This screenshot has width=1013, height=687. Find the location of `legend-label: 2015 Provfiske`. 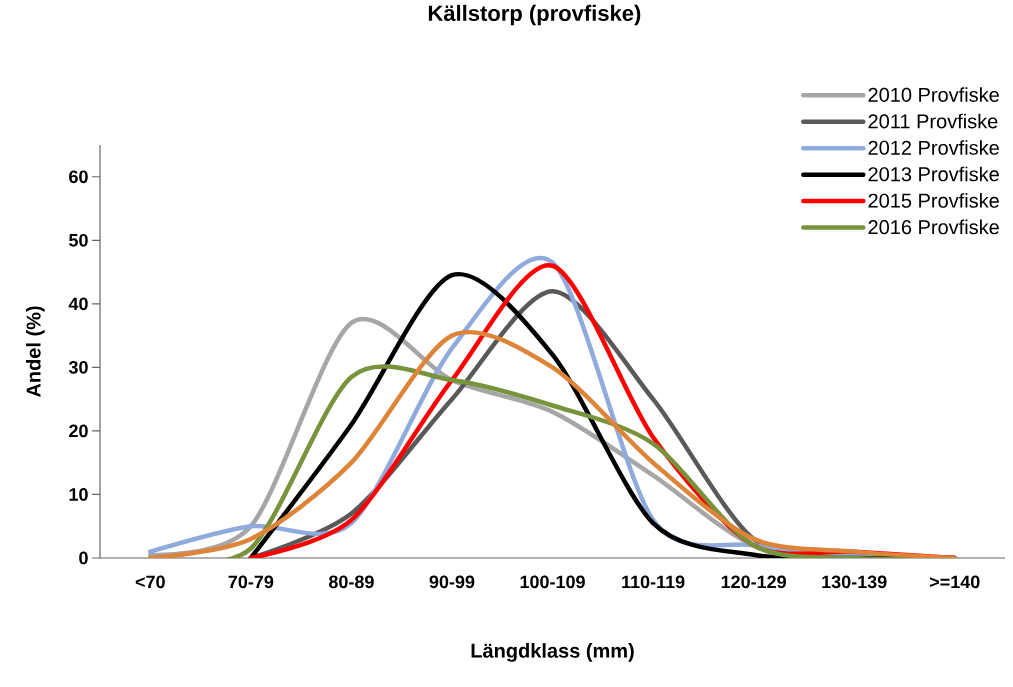

legend-label: 2015 Provfiske is located at coordinates (933, 200).